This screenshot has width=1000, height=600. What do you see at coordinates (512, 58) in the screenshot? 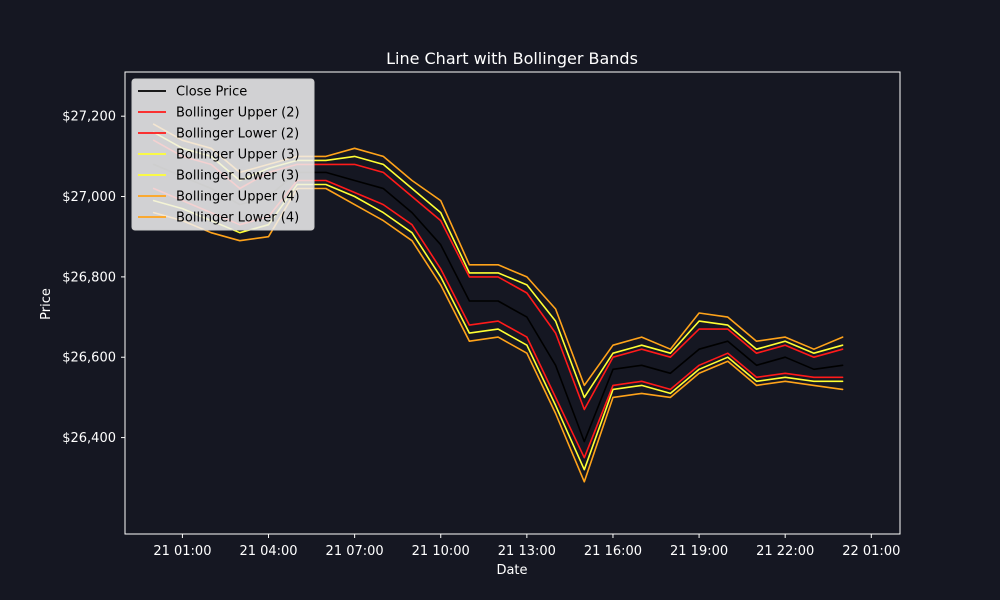
I see `chart-title: Line Chart with Bollinger Bands` at bounding box center [512, 58].